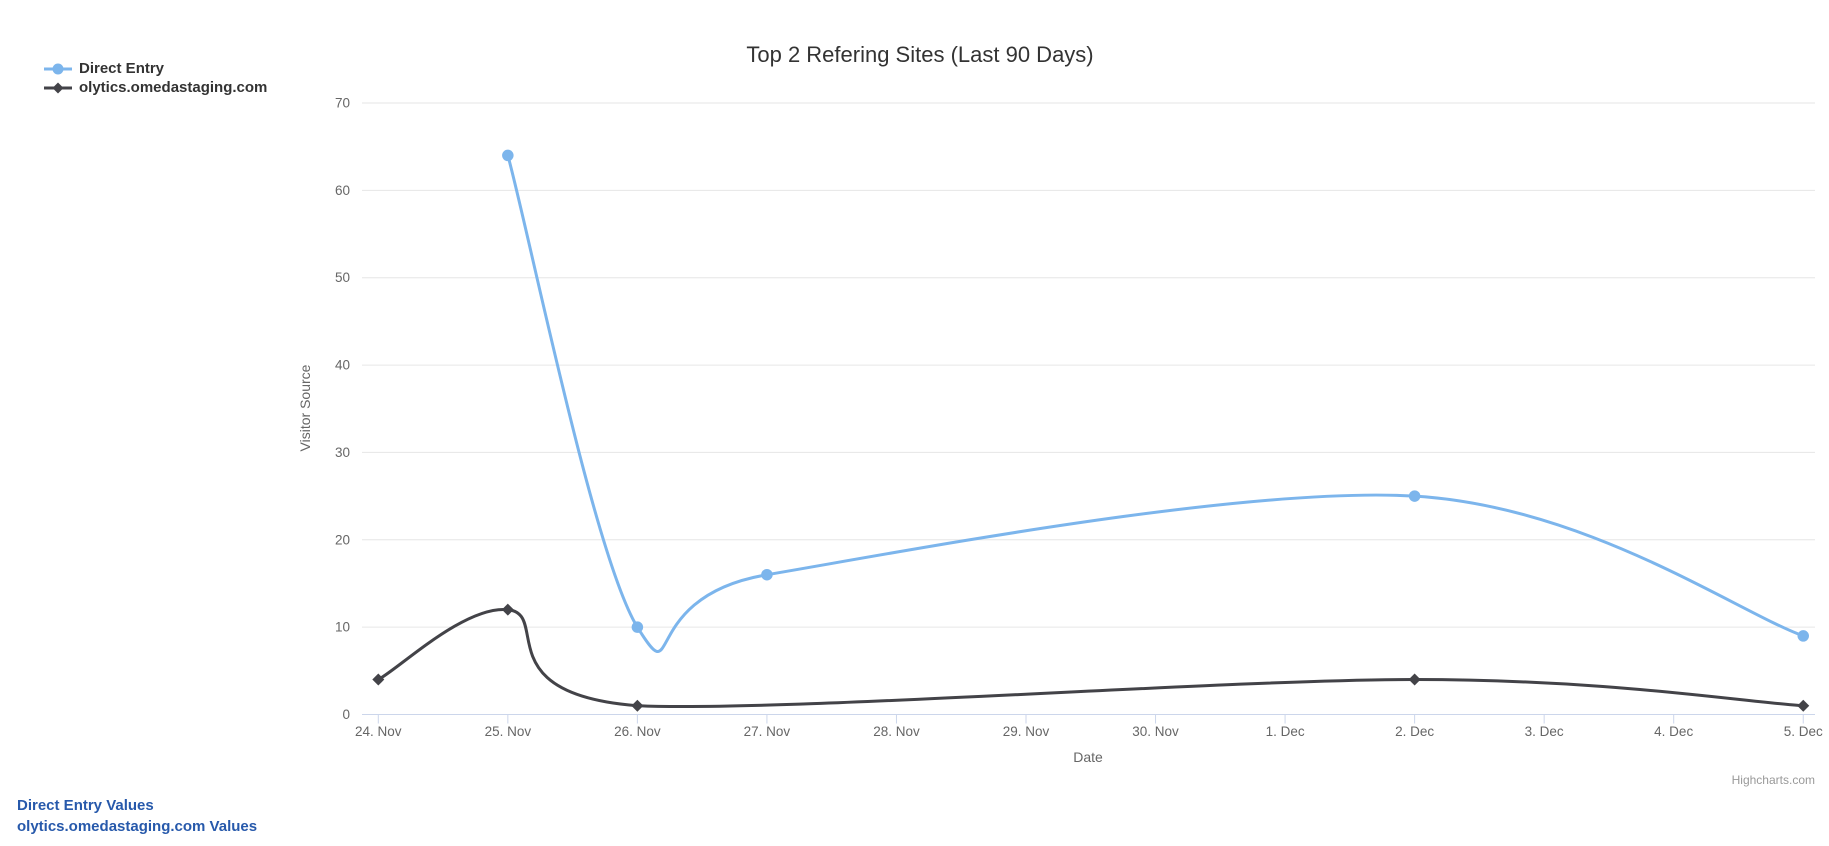 This screenshot has height=846, width=1829. I want to click on x-axis-tick-label: 25. Nov, so click(508, 731).